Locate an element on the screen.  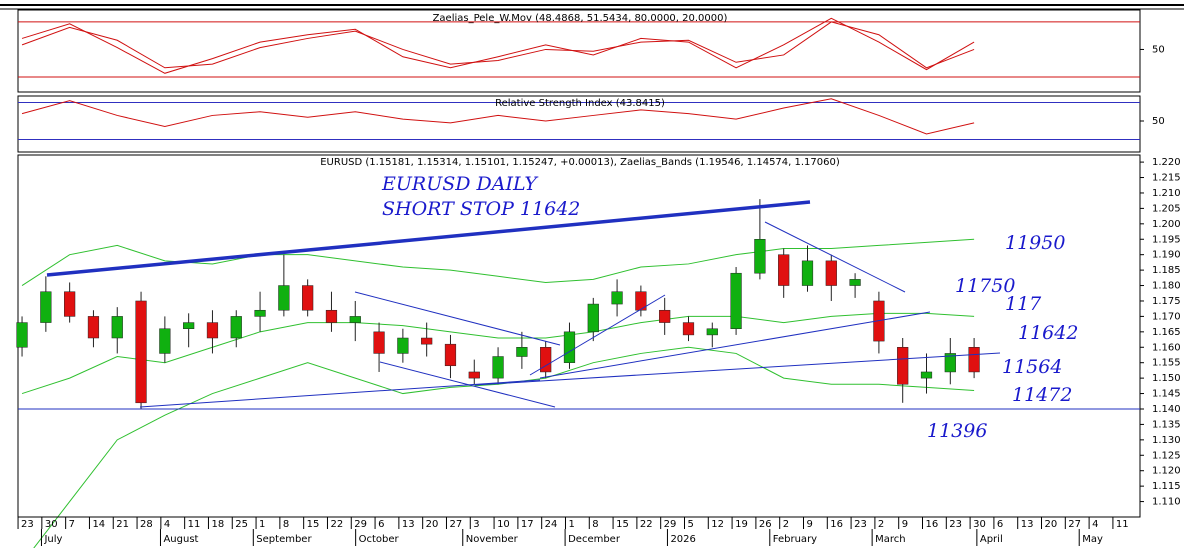
y-tick-label: 1.220 is located at coordinates (1166, 162).